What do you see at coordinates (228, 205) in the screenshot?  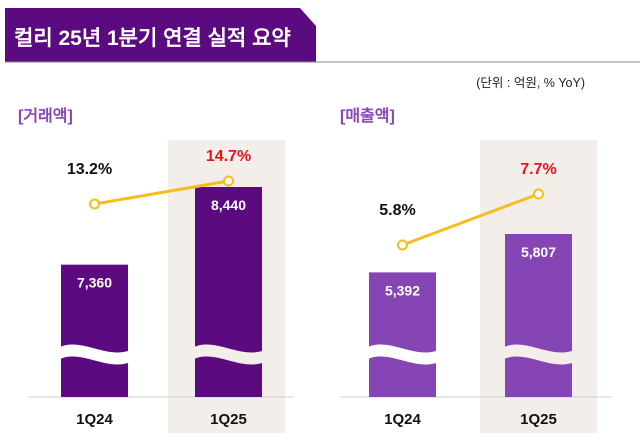 I see `bar-value-label: 8,440` at bounding box center [228, 205].